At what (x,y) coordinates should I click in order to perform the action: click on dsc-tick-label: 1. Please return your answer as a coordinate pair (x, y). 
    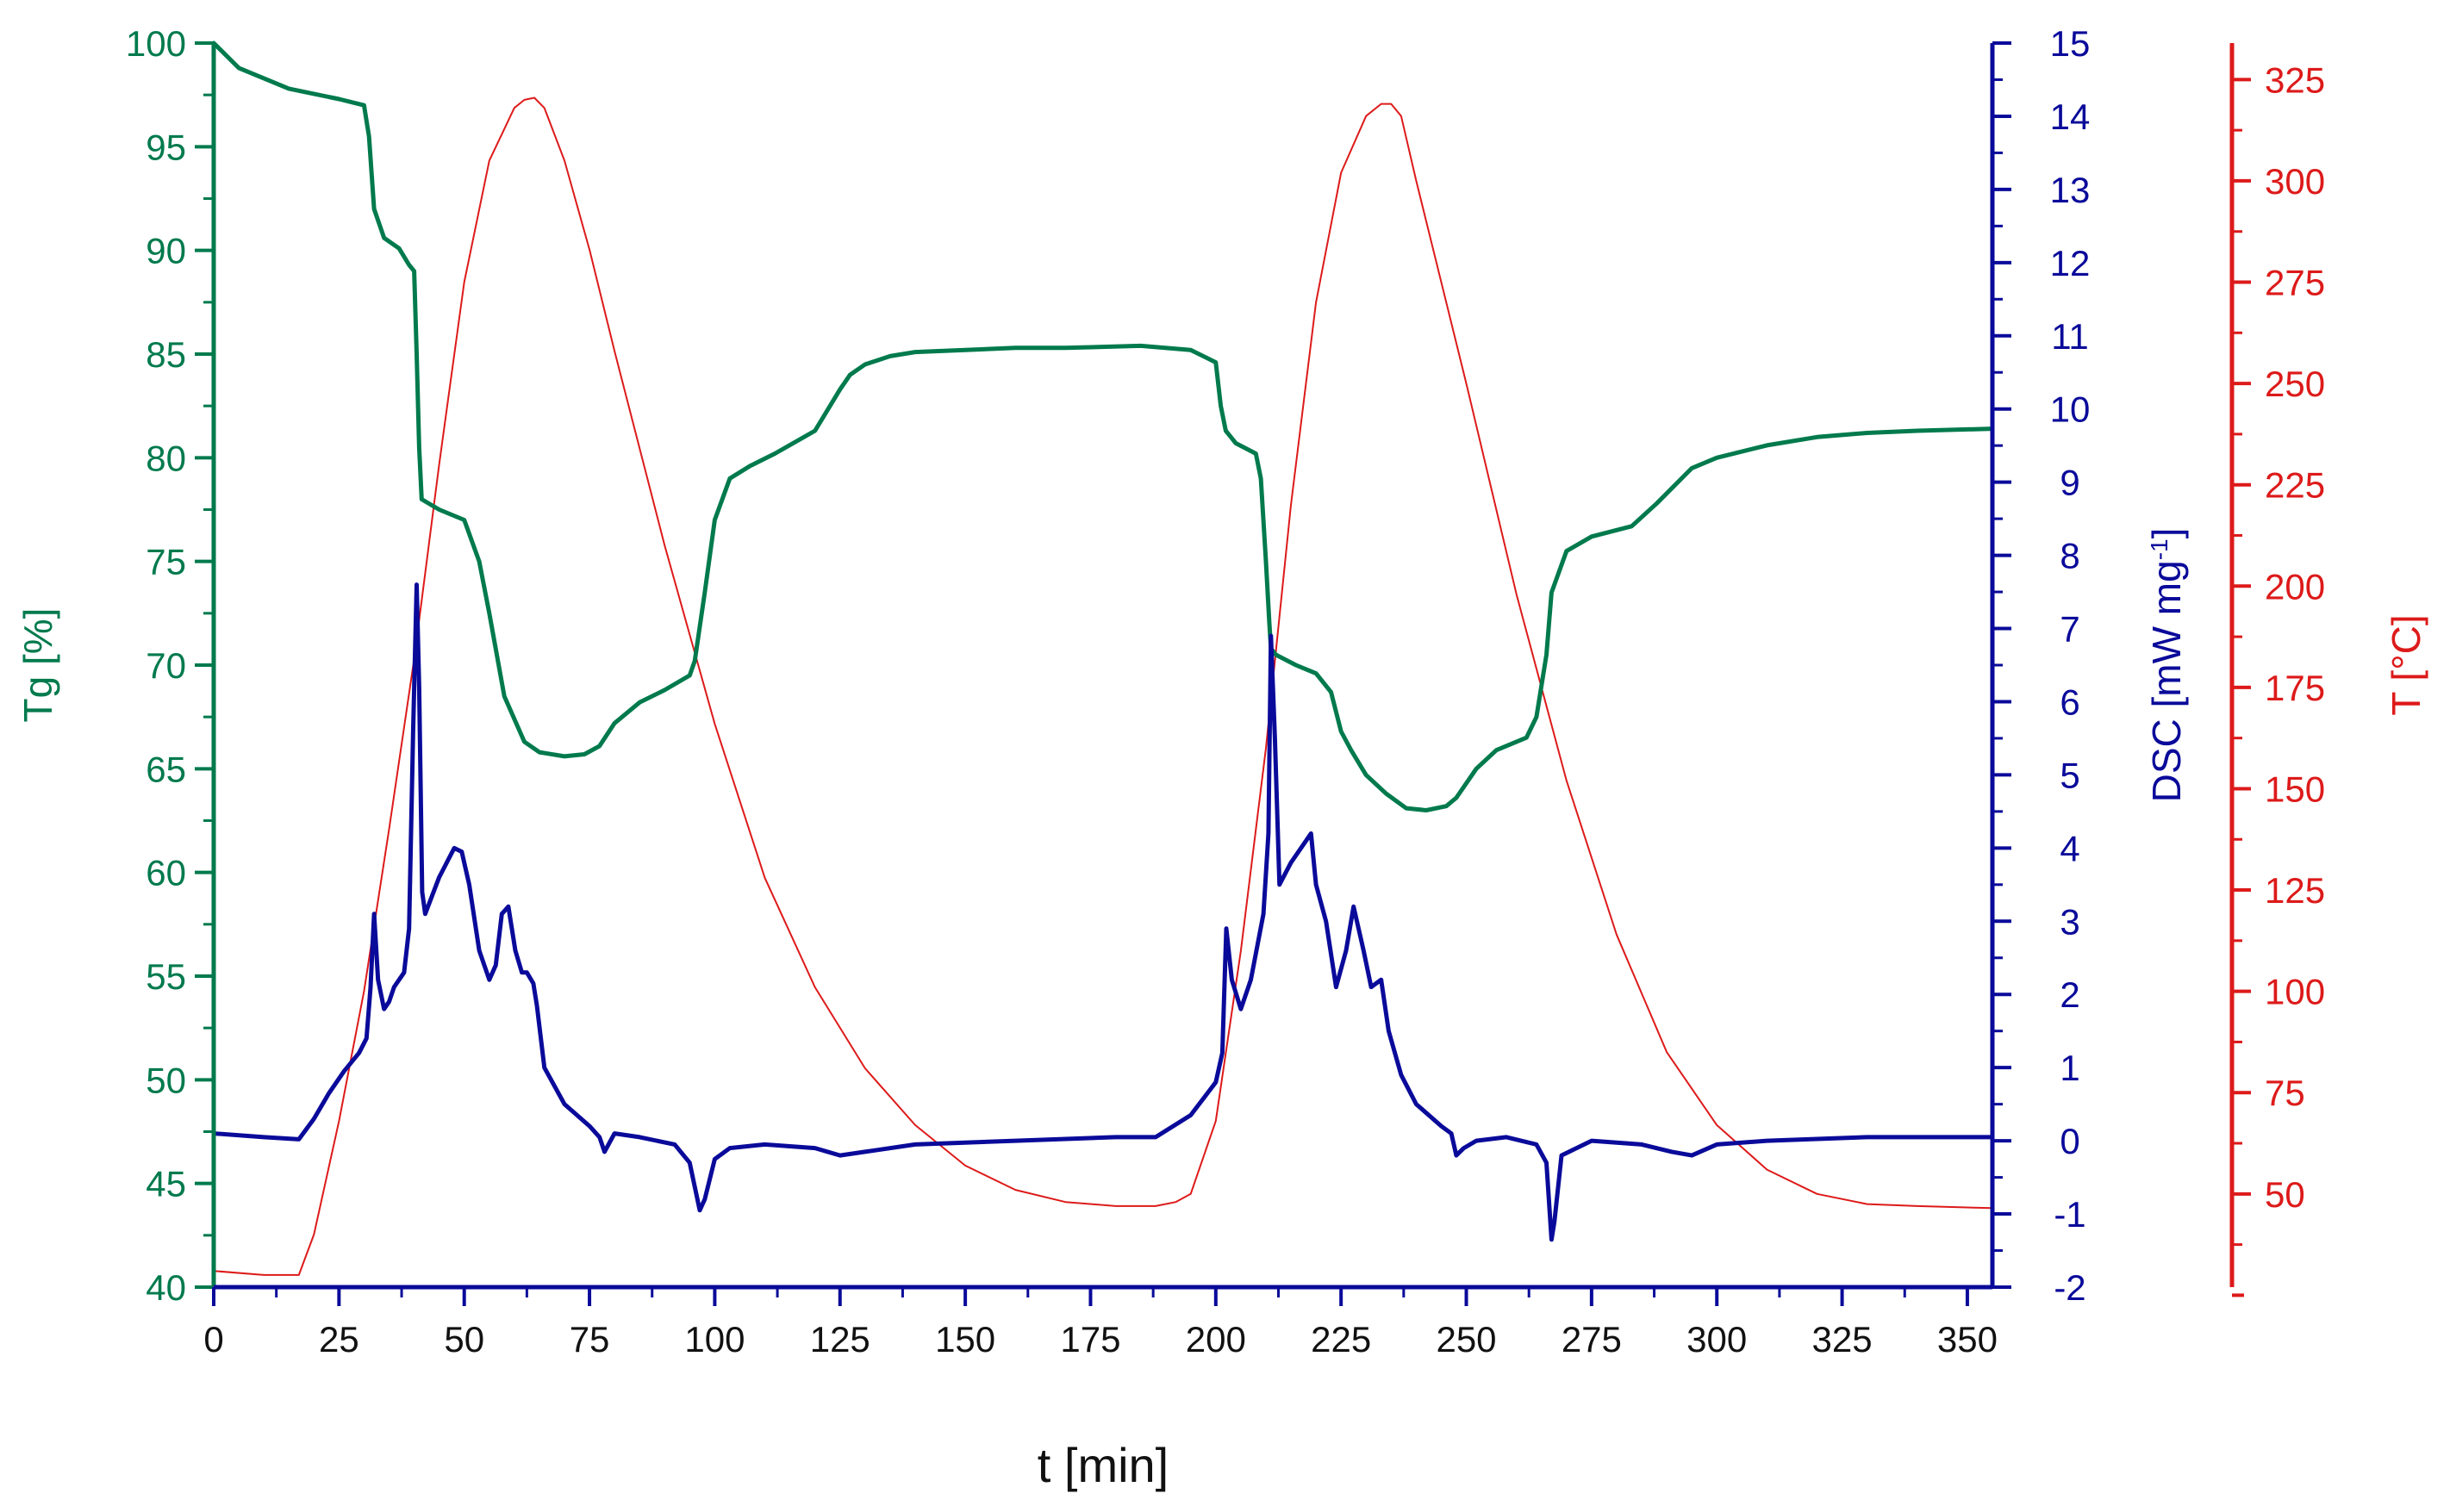
    Looking at the image, I should click on (2069, 1068).